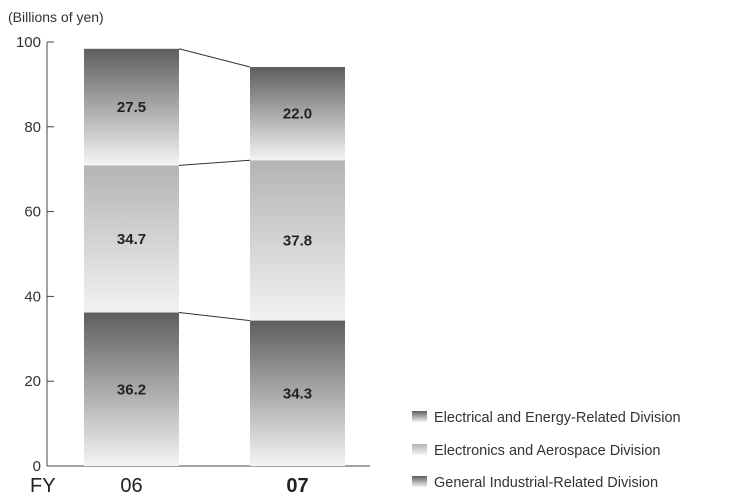 This screenshot has height=496, width=737. Describe the element at coordinates (32, 127) in the screenshot. I see `y-tick-label: 80` at that location.